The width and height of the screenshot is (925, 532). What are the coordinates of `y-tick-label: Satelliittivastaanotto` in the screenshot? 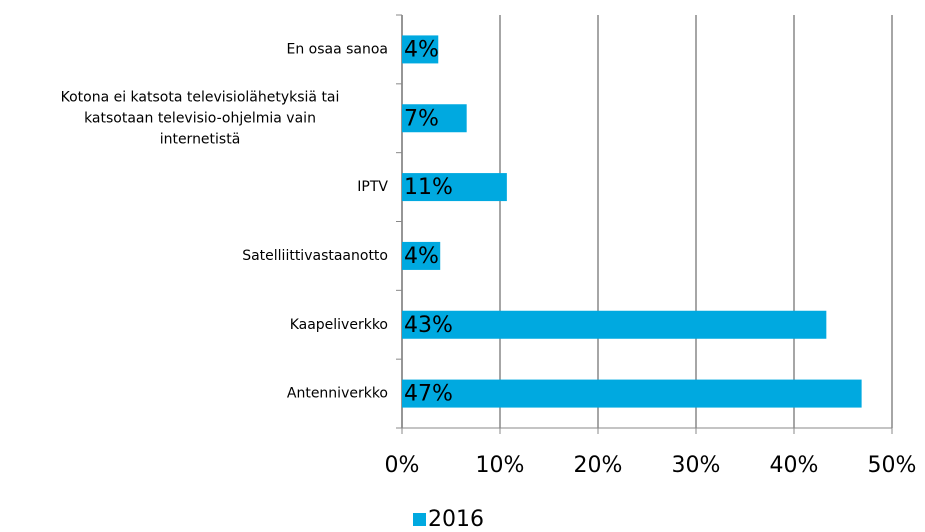 It's located at (315, 256).